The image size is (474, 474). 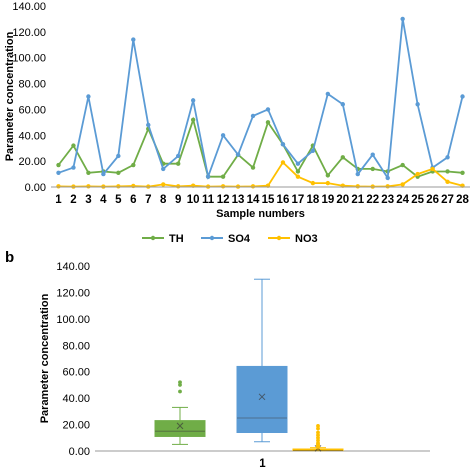 What do you see at coordinates (163, 200) in the screenshot?
I see `x-tick-label: 8` at bounding box center [163, 200].